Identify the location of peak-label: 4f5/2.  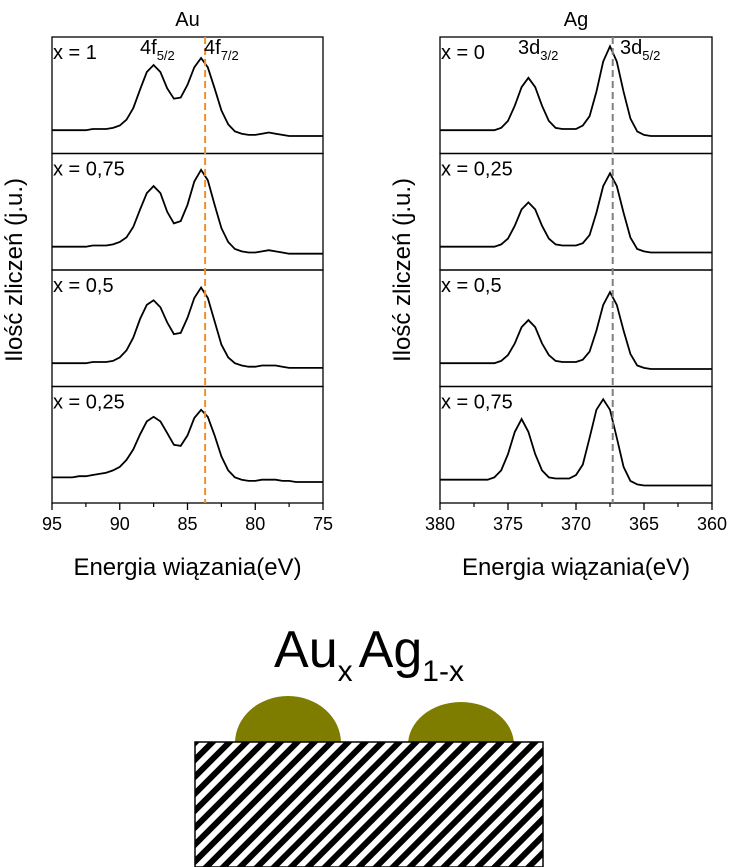
(157, 50).